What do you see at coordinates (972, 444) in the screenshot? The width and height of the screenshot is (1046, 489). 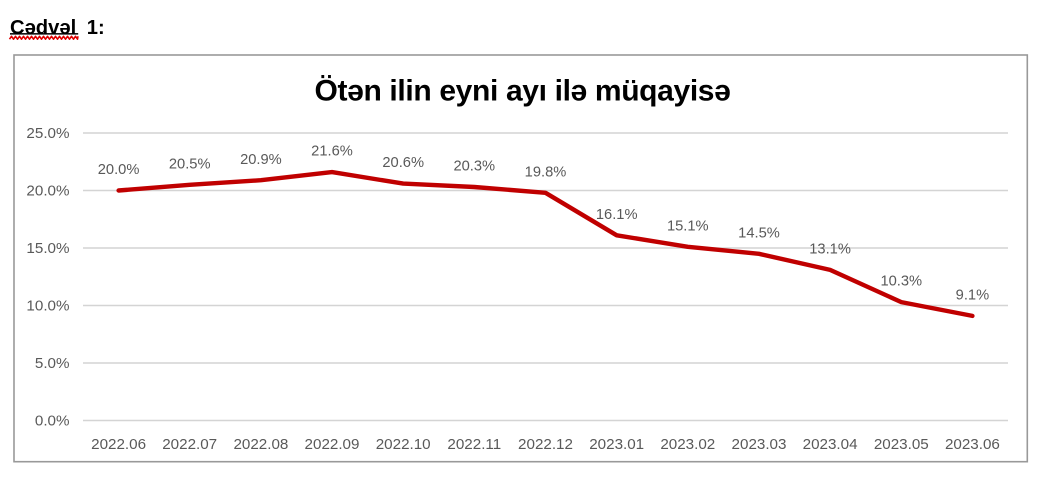 I see `svg-text: 2023.06` at bounding box center [972, 444].